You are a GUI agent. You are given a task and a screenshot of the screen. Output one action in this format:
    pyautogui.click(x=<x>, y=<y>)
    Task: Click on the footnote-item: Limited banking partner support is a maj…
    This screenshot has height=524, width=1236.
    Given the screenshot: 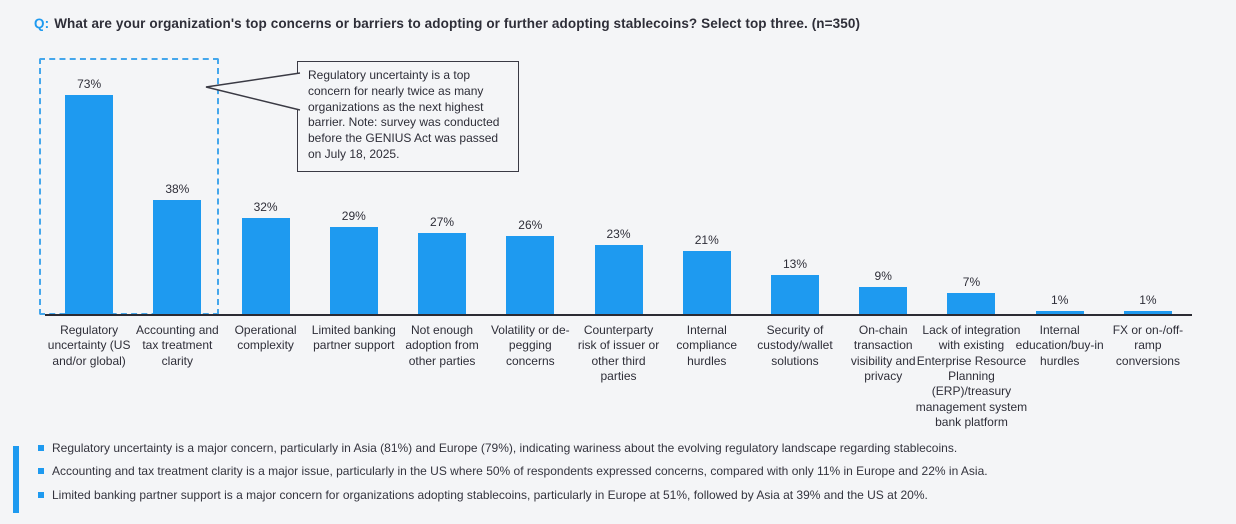 What is the action you would take?
    pyautogui.click(x=628, y=495)
    